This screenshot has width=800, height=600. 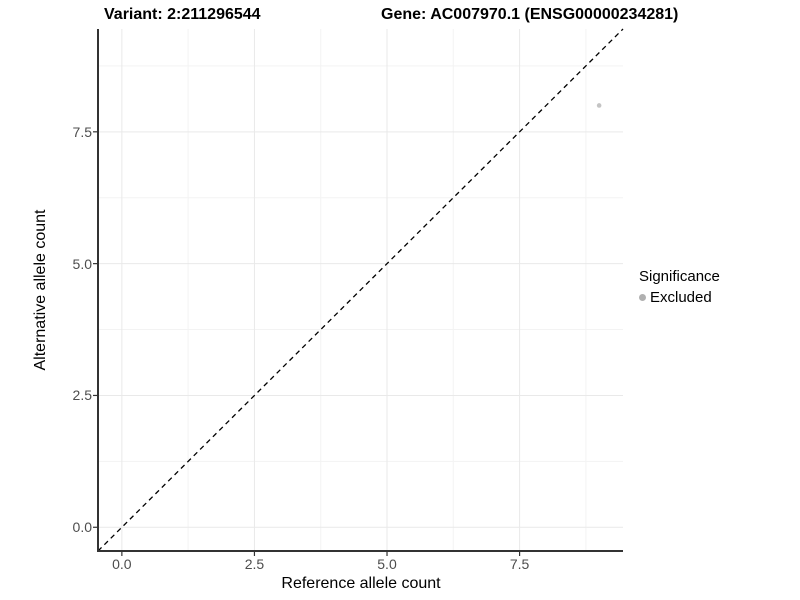 What do you see at coordinates (361, 583) in the screenshot?
I see `x-axis-label: Reference allele count` at bounding box center [361, 583].